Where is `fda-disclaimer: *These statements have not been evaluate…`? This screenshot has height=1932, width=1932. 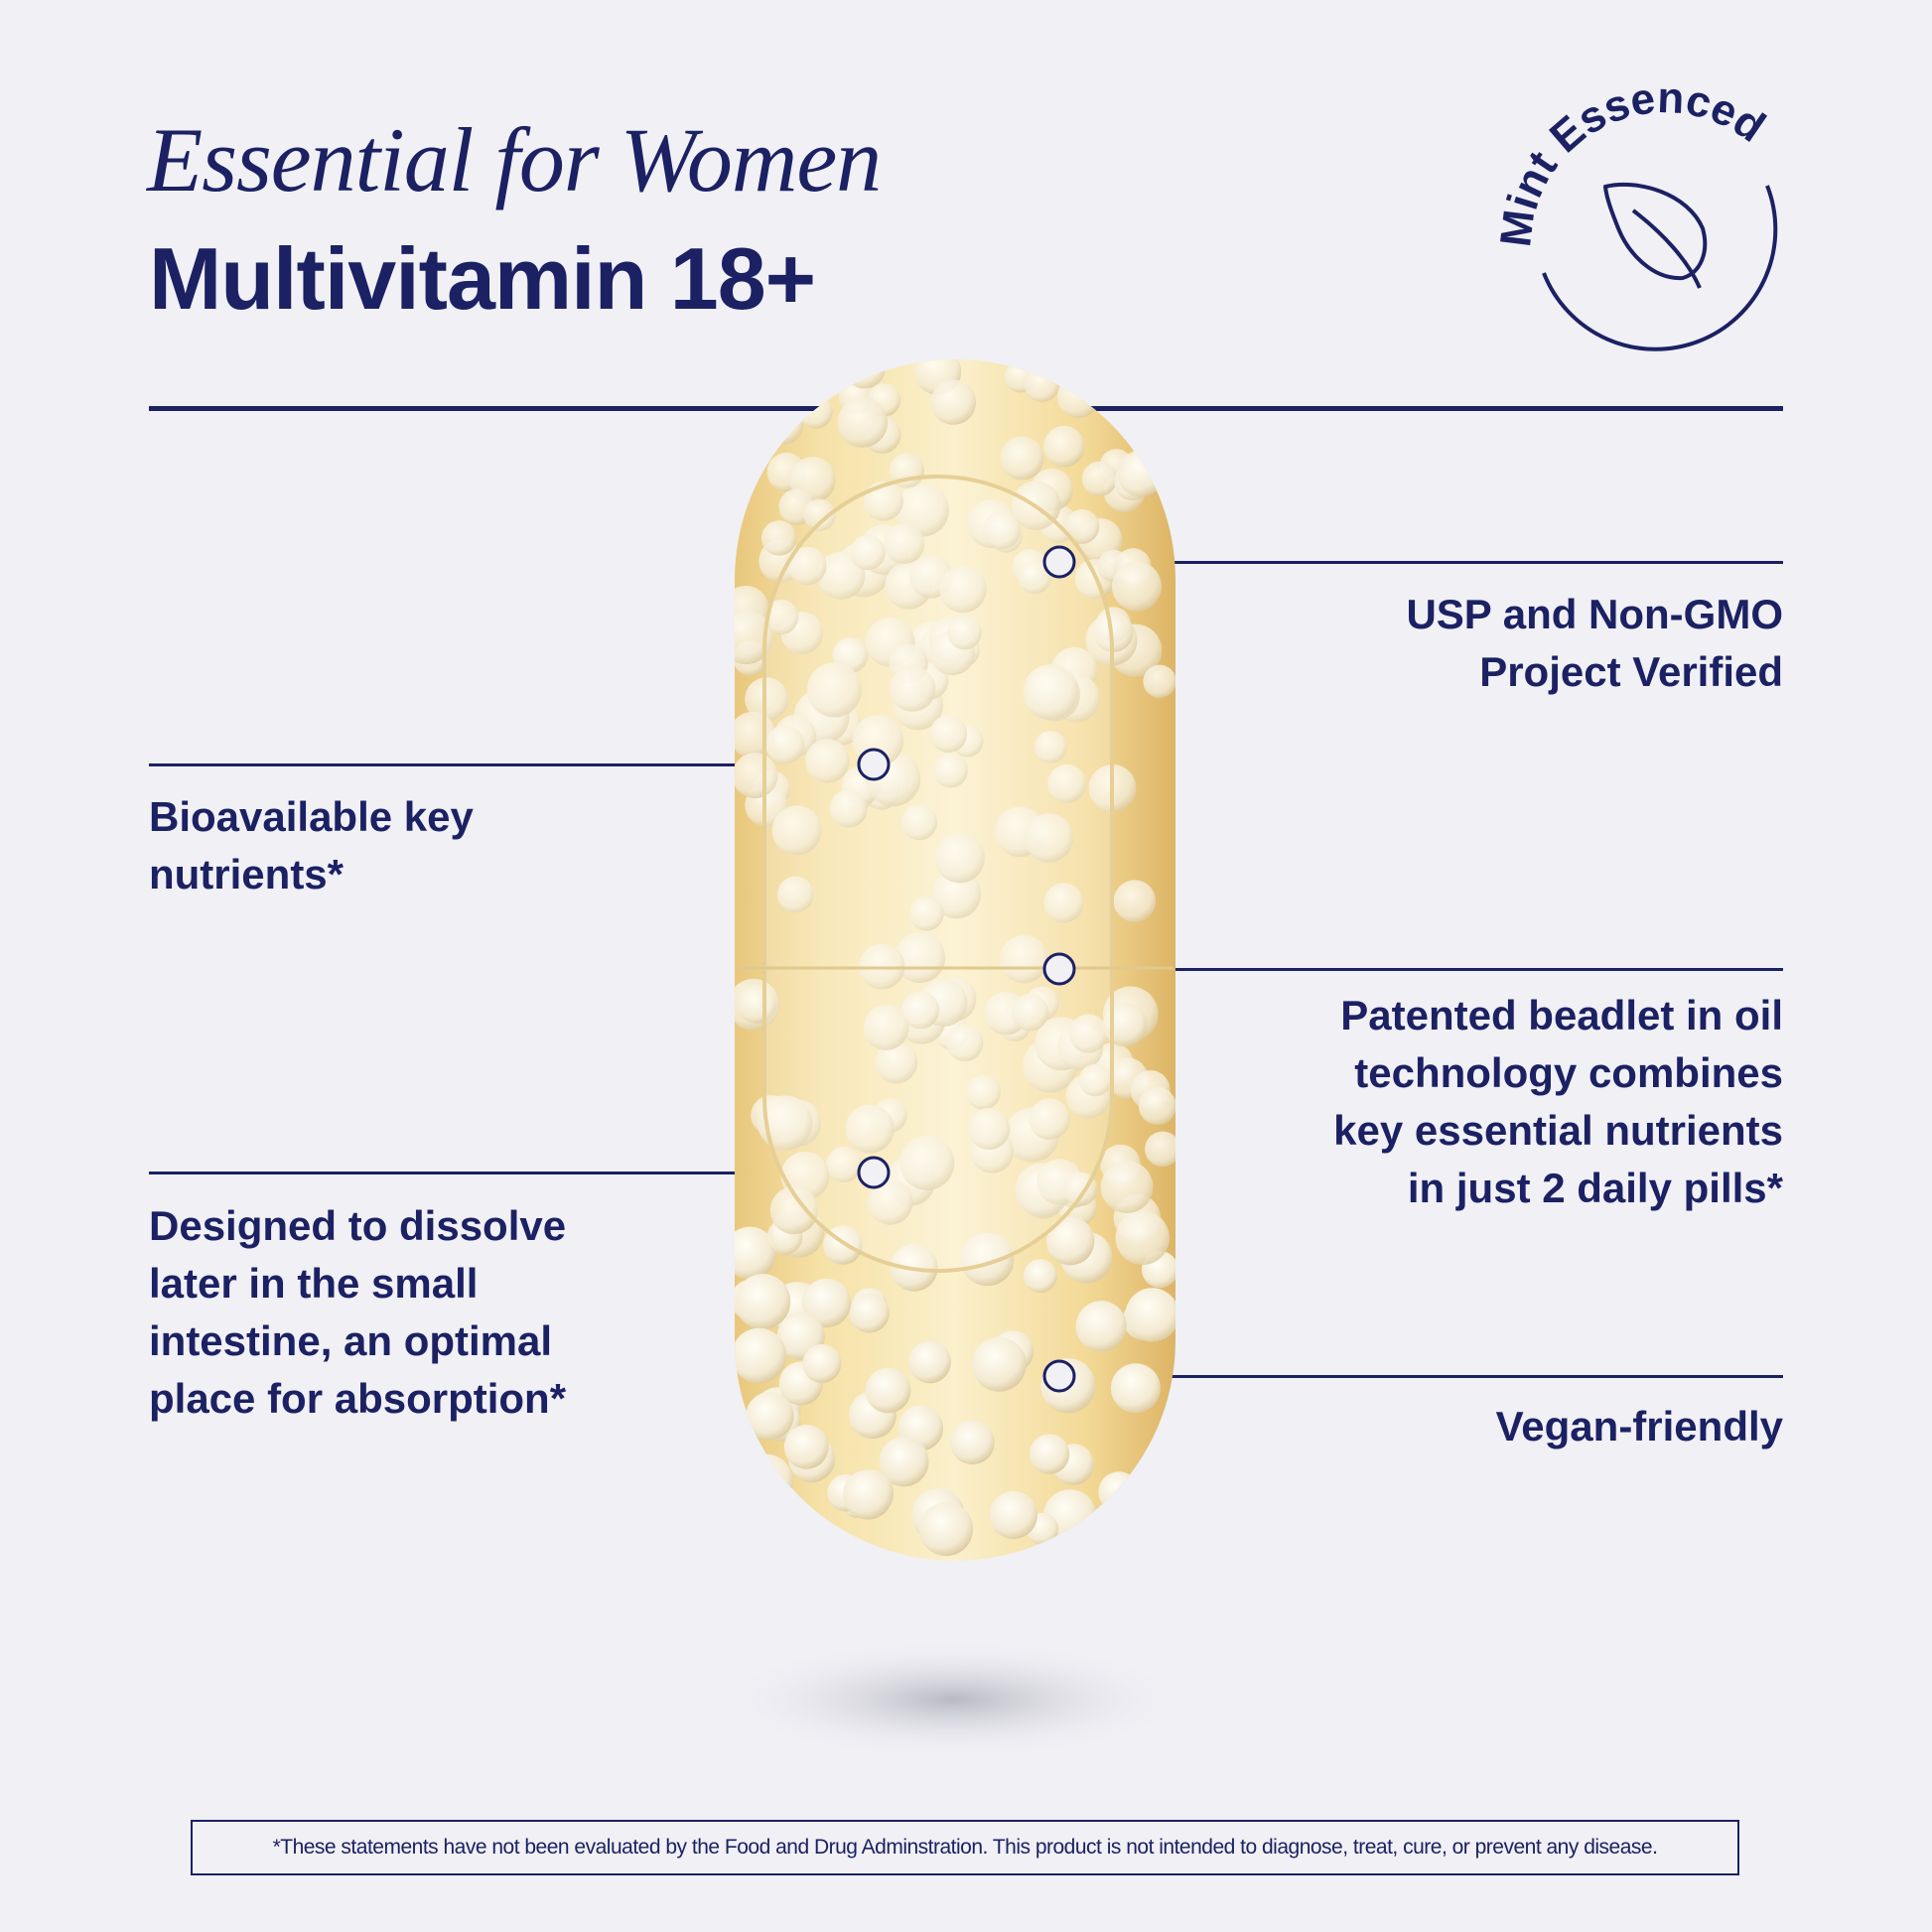 fda-disclaimer: *These statements have not been evaluate… is located at coordinates (965, 1847).